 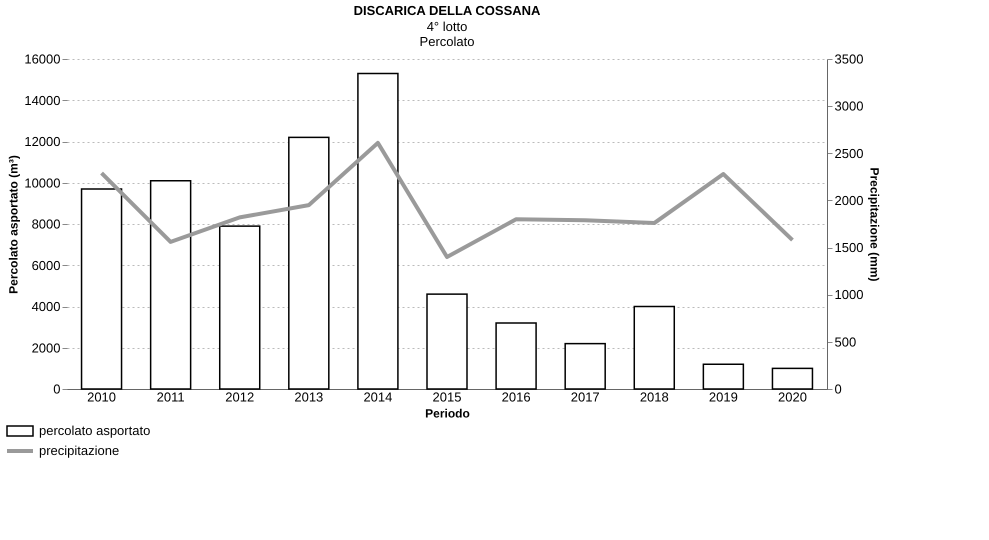 What do you see at coordinates (849, 248) in the screenshot?
I see `y2-tick-label: 1500` at bounding box center [849, 248].